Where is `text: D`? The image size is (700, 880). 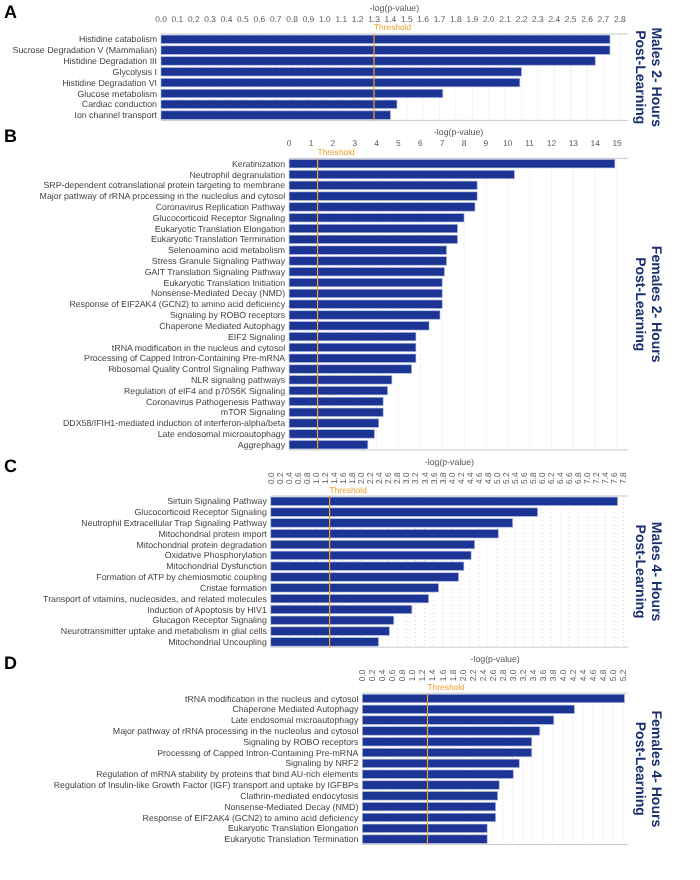
text: D is located at coordinates (11, 663).